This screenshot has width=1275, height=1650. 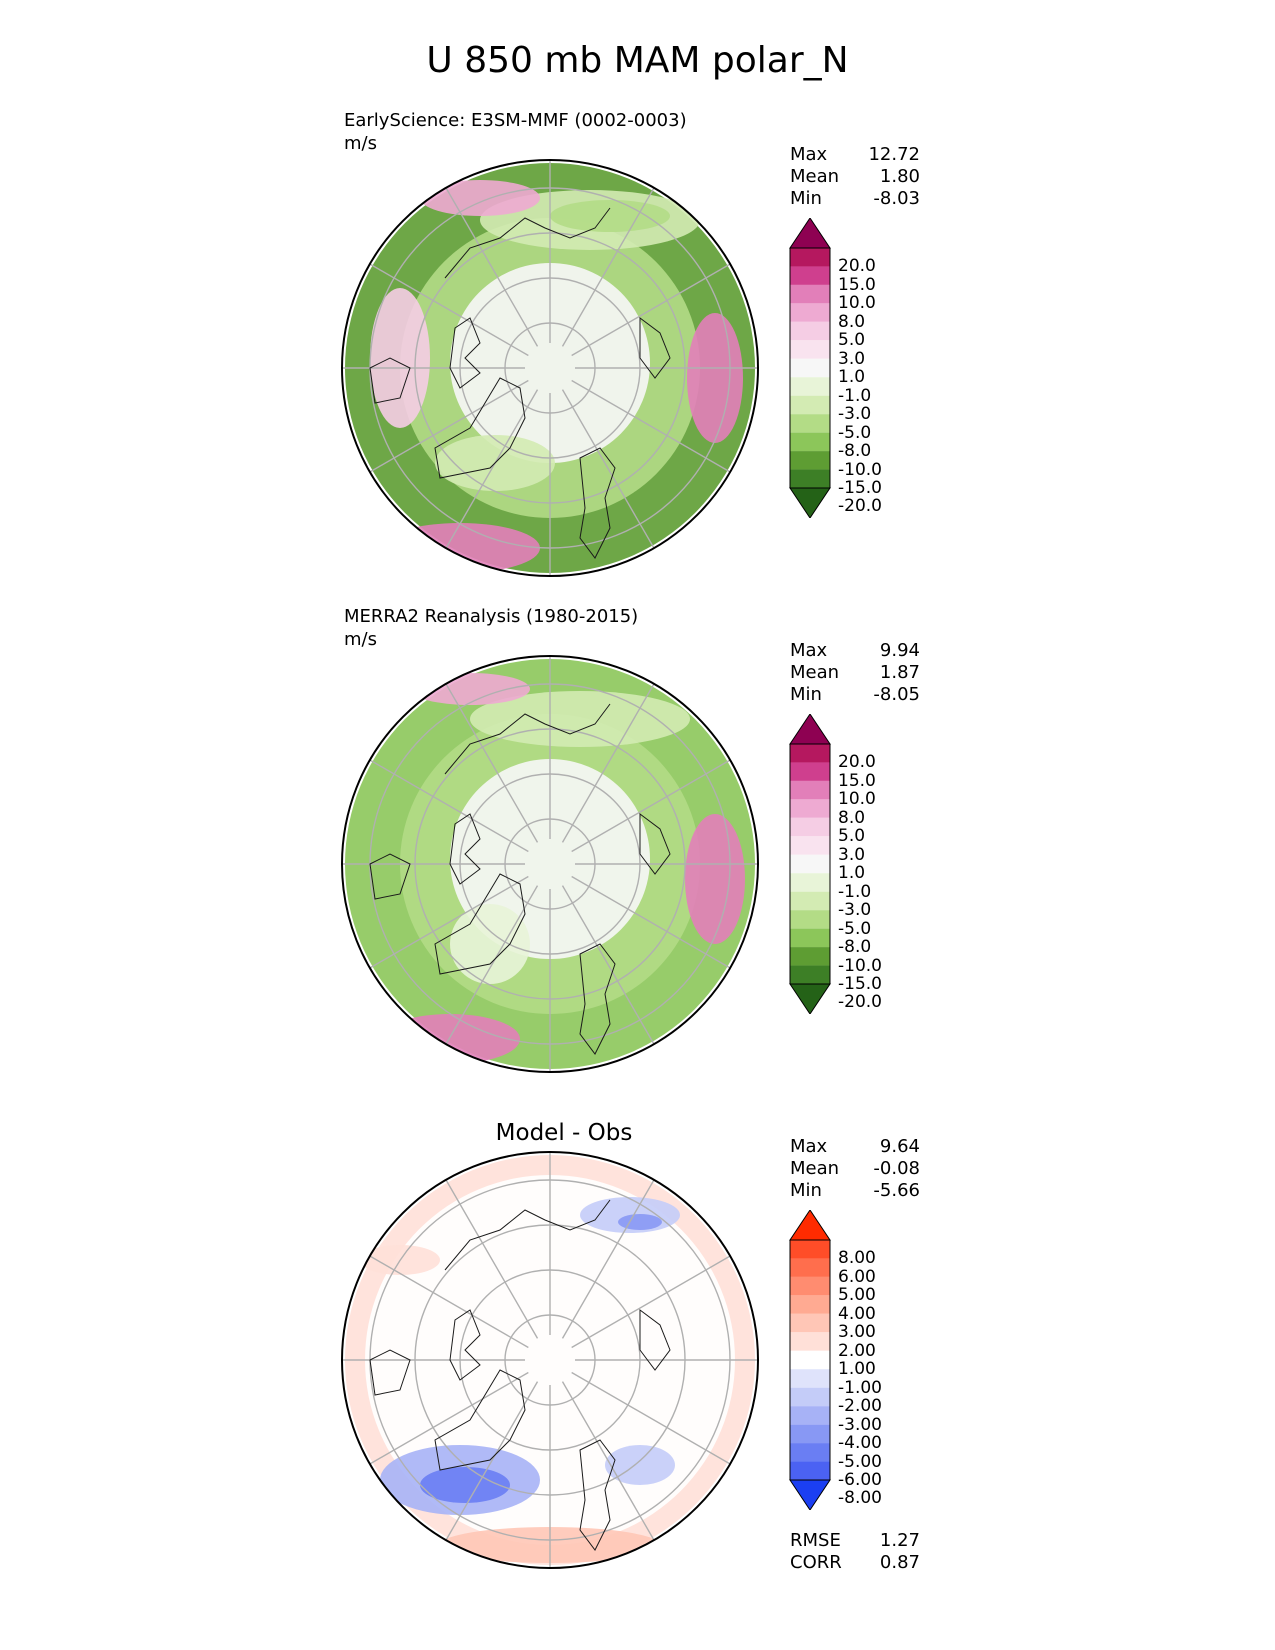 What do you see at coordinates (816, 1562) in the screenshot?
I see `metric-label: CORR` at bounding box center [816, 1562].